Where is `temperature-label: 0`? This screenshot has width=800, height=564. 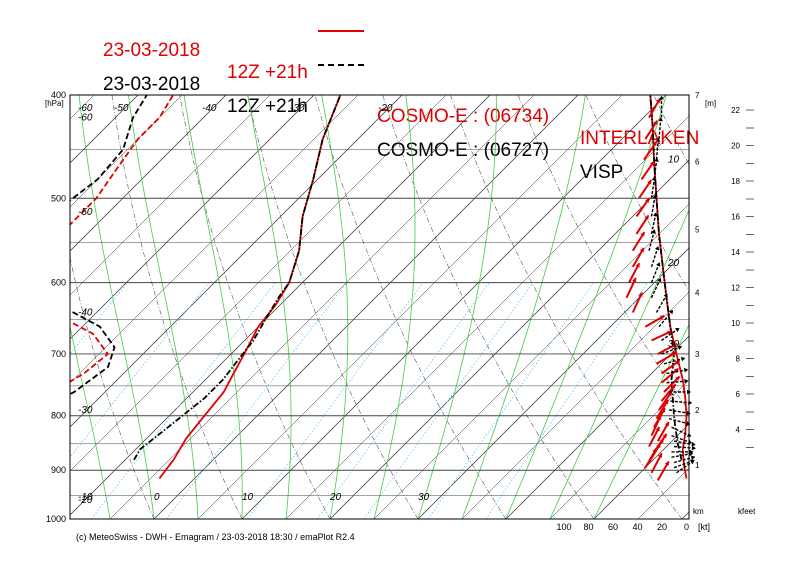 temperature-label: 0 is located at coordinates (157, 497).